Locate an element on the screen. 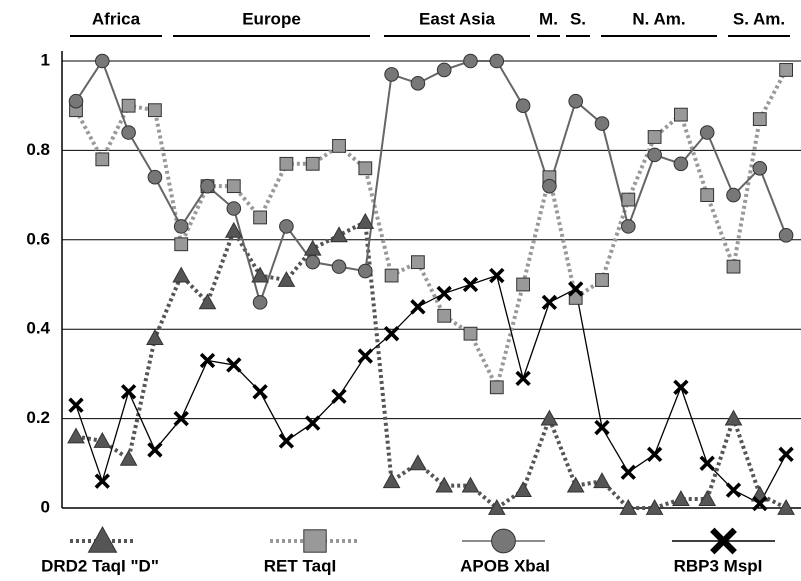 This screenshot has width=801, height=581. region-label: M. is located at coordinates (548, 18).